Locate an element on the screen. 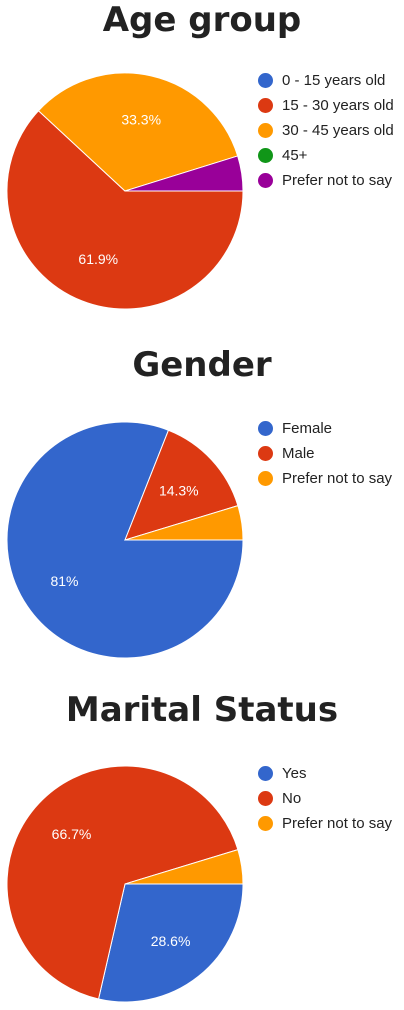  legend-label: Female is located at coordinates (307, 428).